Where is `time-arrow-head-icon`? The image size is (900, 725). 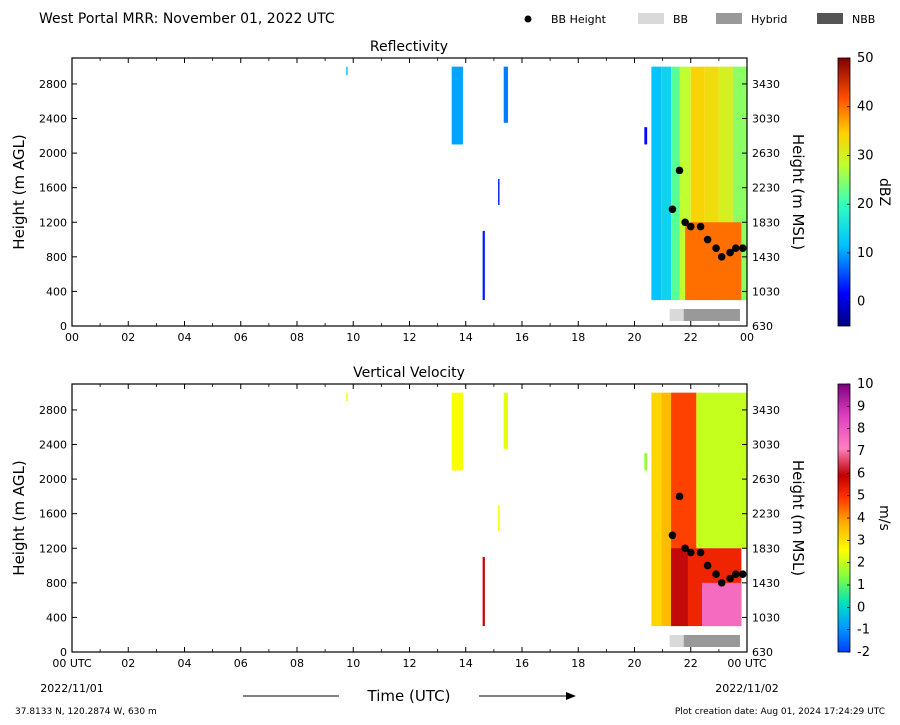 time-arrow-head-icon is located at coordinates (571, 696).